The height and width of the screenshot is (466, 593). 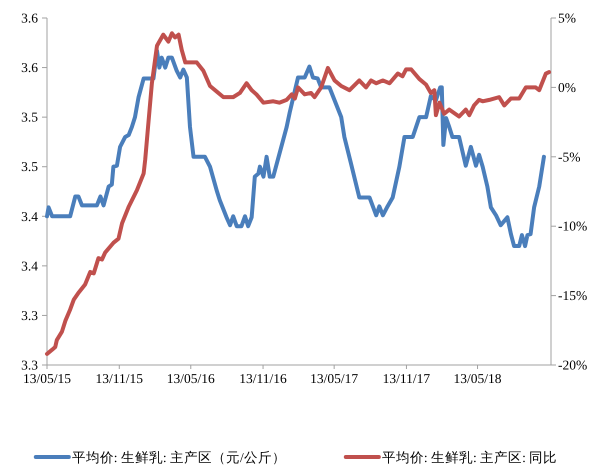 What do you see at coordinates (191, 378) in the screenshot?
I see `x-tick-label: 13/05/16` at bounding box center [191, 378].